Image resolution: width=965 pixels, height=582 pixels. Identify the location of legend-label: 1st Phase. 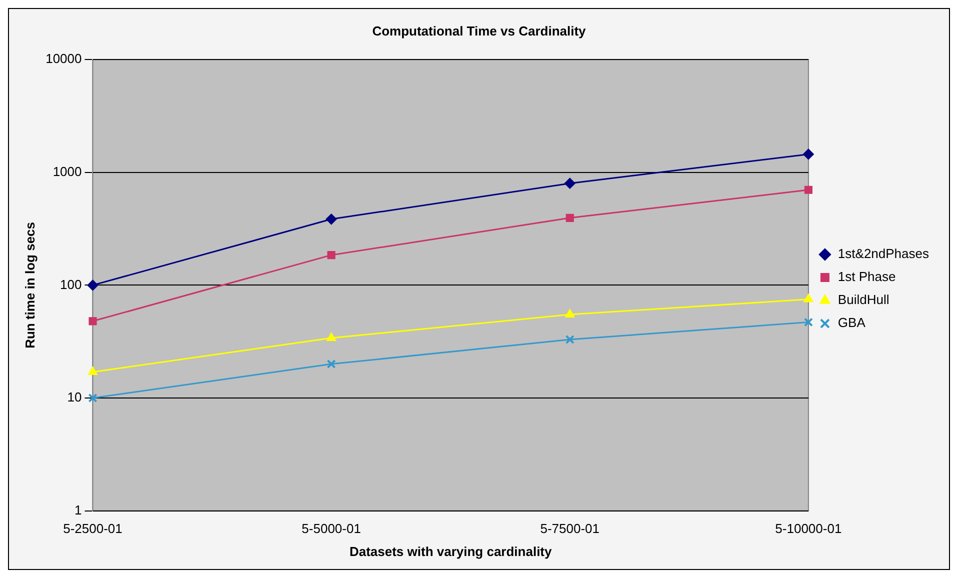
(867, 276).